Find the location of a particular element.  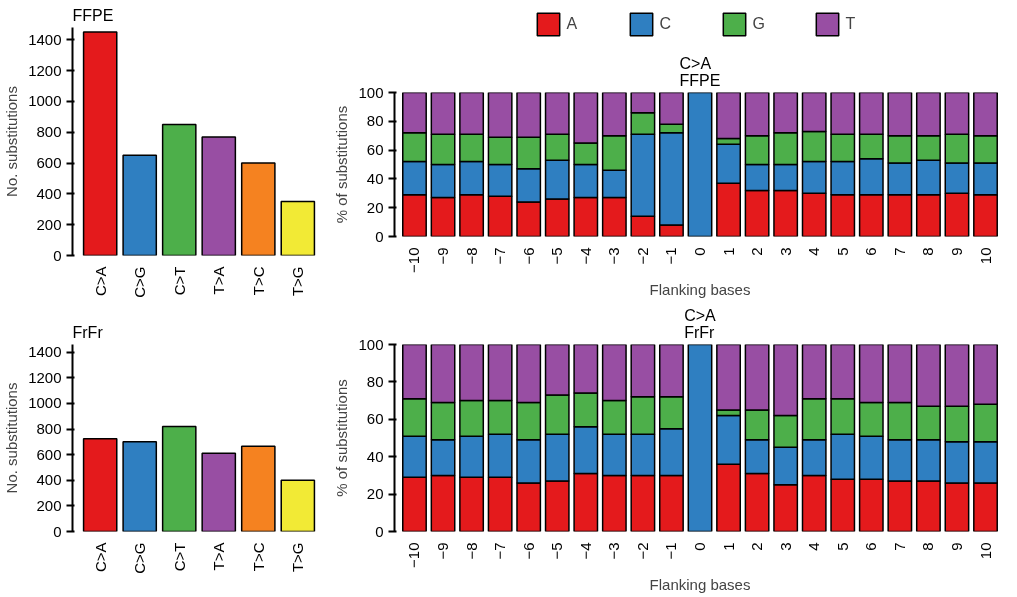

legend-label: G is located at coordinates (759, 24).